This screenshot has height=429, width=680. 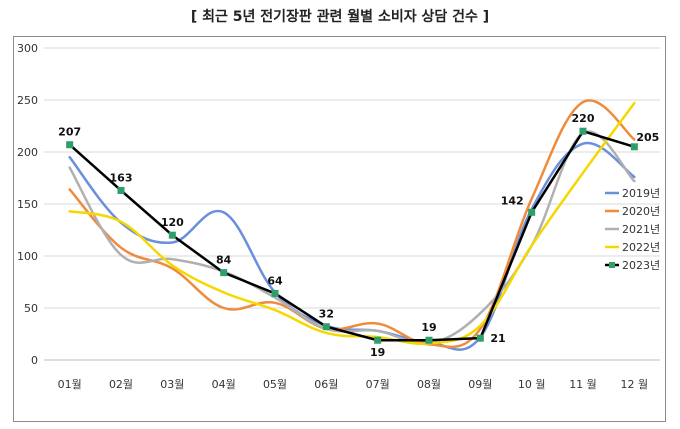 What do you see at coordinates (275, 384) in the screenshot?
I see `x-tick-label: 05월` at bounding box center [275, 384].